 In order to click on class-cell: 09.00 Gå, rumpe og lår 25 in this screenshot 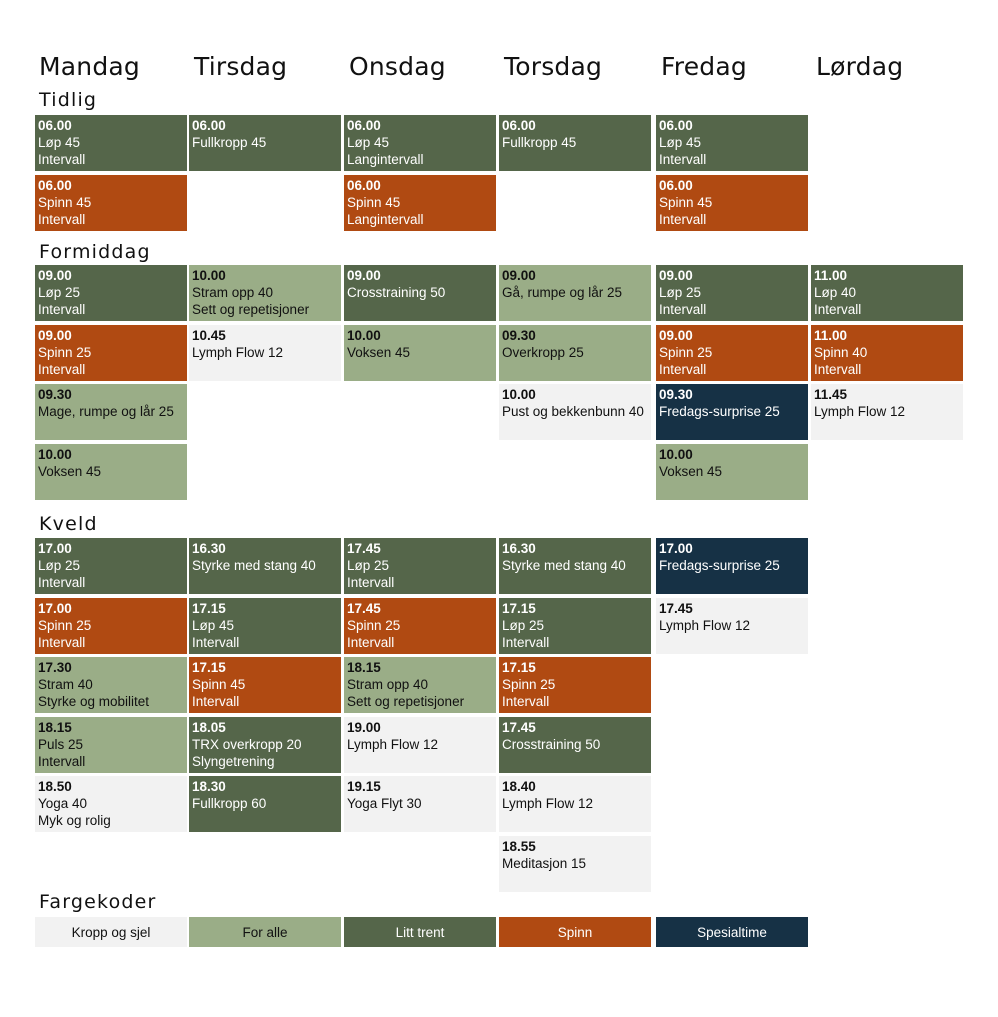, I will do `click(575, 293)`.